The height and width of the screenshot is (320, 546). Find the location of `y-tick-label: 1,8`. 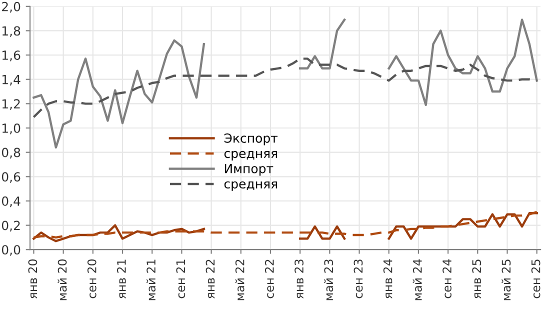

y-tick-label: 1,8 is located at coordinates (11, 31).